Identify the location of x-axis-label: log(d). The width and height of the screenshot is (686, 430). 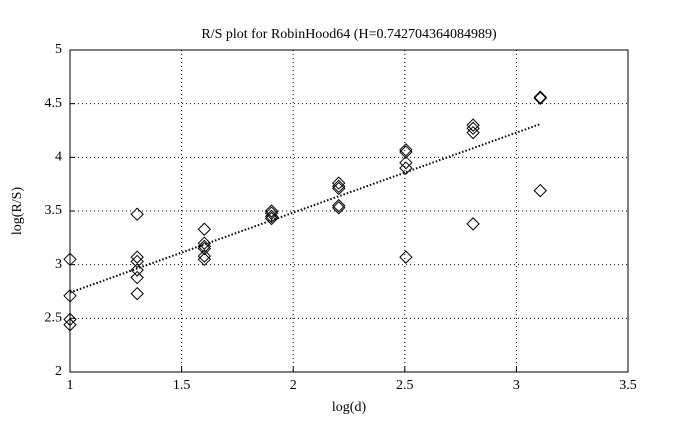
(349, 407).